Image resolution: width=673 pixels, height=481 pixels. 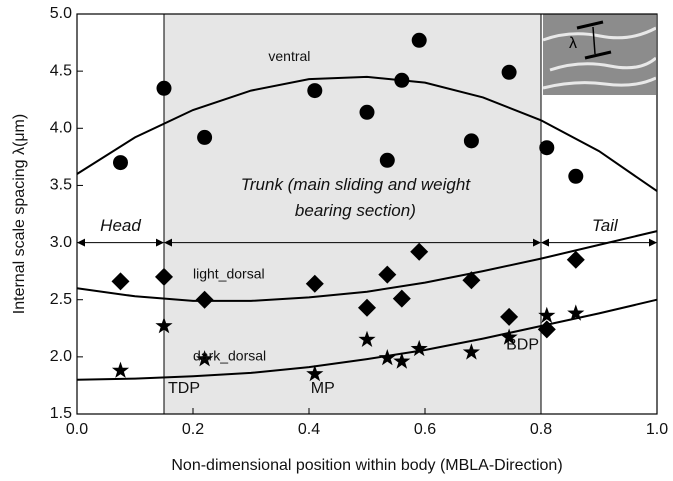 I want to click on series-name: ventral, so click(x=289, y=56).